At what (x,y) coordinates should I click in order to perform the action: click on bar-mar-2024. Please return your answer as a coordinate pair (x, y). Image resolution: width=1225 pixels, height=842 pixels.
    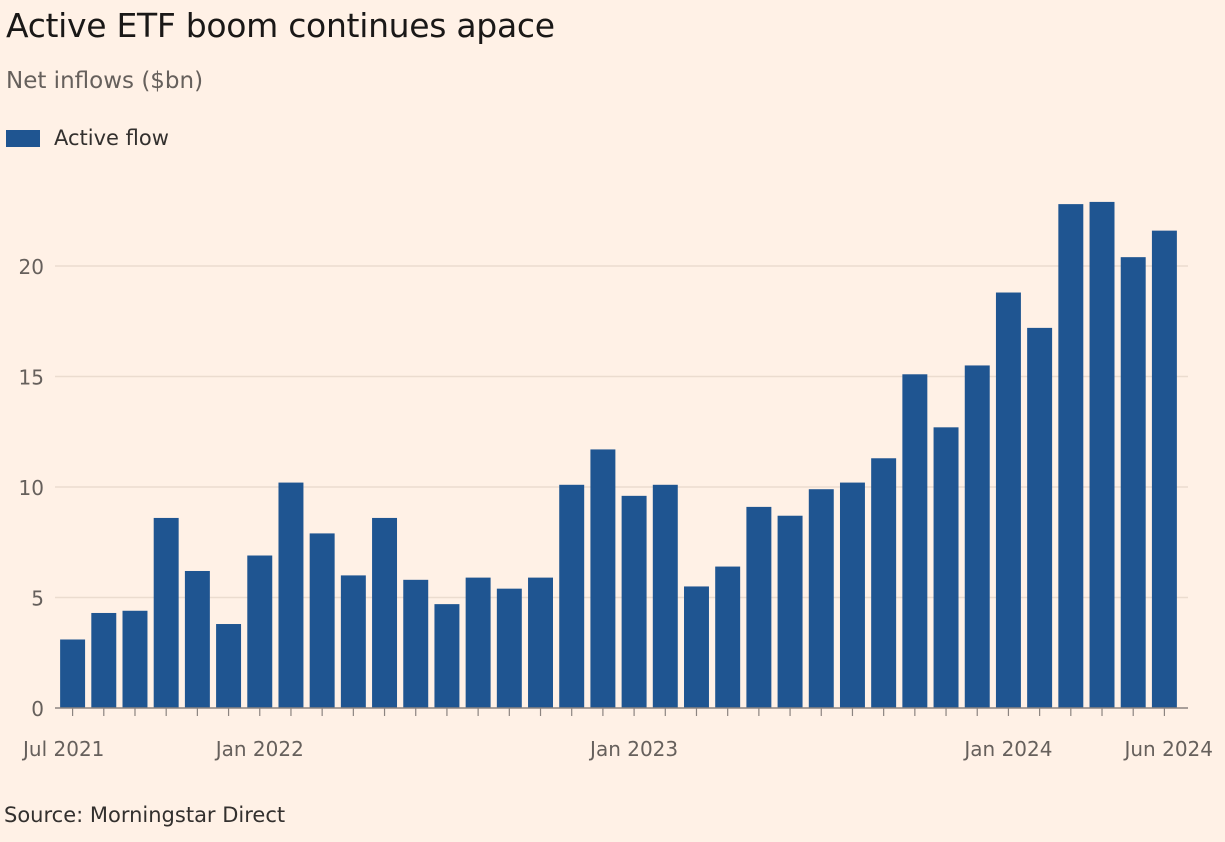
    Looking at the image, I should click on (1071, 456).